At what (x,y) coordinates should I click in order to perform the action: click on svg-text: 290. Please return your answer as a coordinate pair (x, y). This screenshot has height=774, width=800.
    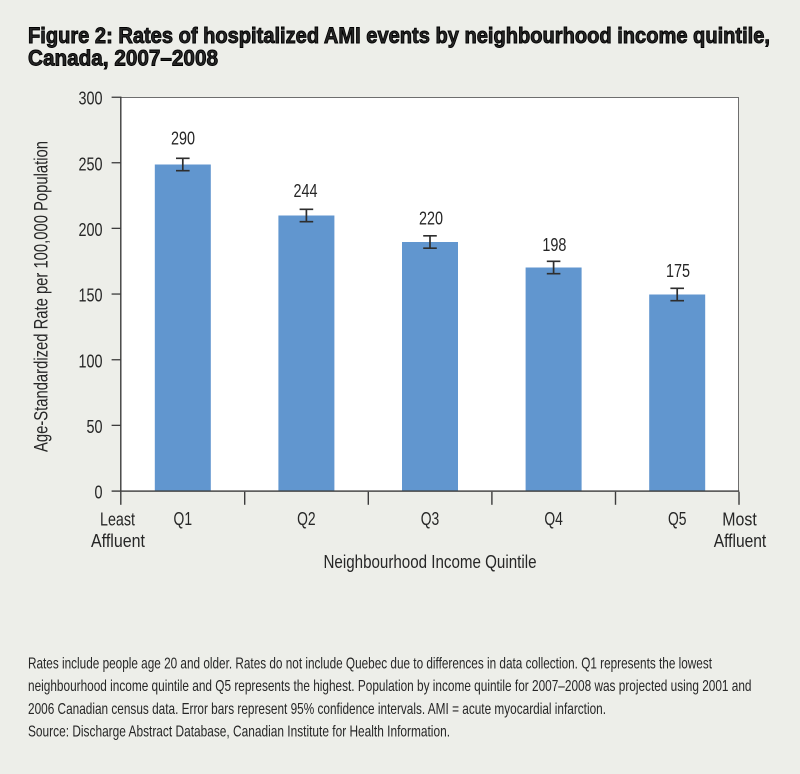
    Looking at the image, I should click on (183, 138).